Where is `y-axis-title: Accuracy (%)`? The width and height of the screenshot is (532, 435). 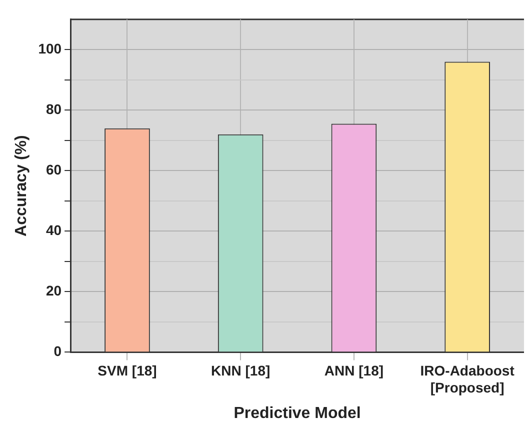
y-axis-title: Accuracy (%) is located at coordinates (21, 185).